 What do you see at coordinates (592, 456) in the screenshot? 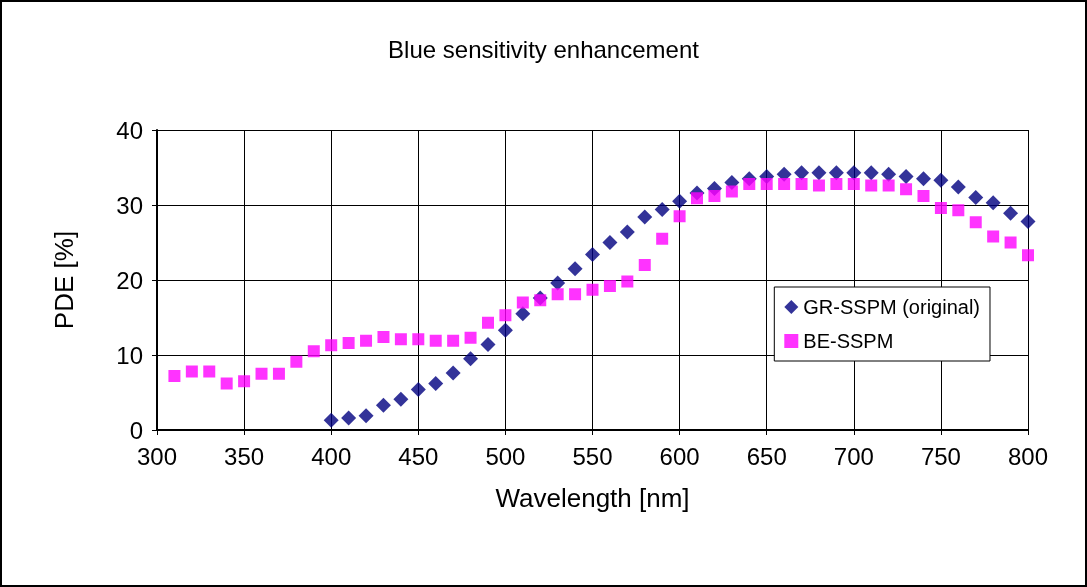
I see `x-tick-label: 550` at bounding box center [592, 456].